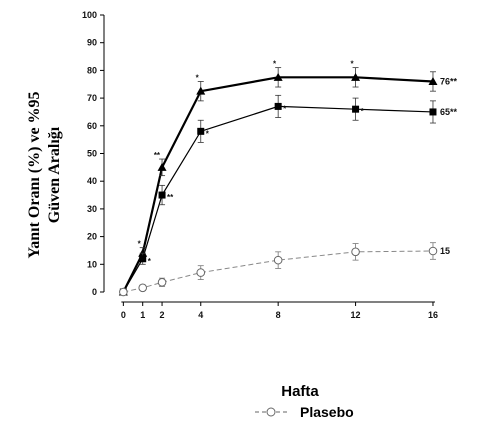 The width and height of the screenshot is (486, 425). Describe the element at coordinates (356, 315) in the screenshot. I see `x-tick-label: 12` at that location.